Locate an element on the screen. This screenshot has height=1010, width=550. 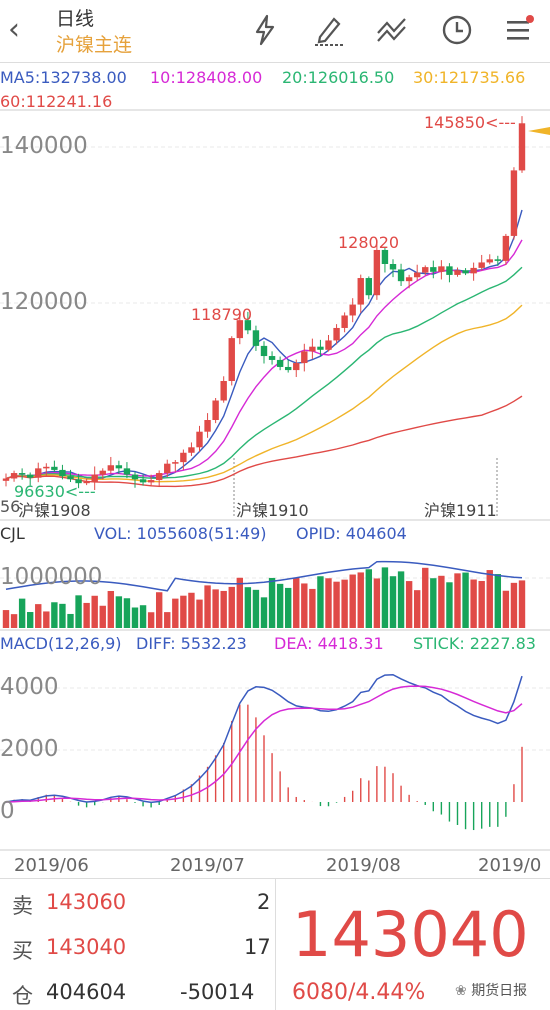
ma10-label: 10:128408.00 is located at coordinates (206, 77).